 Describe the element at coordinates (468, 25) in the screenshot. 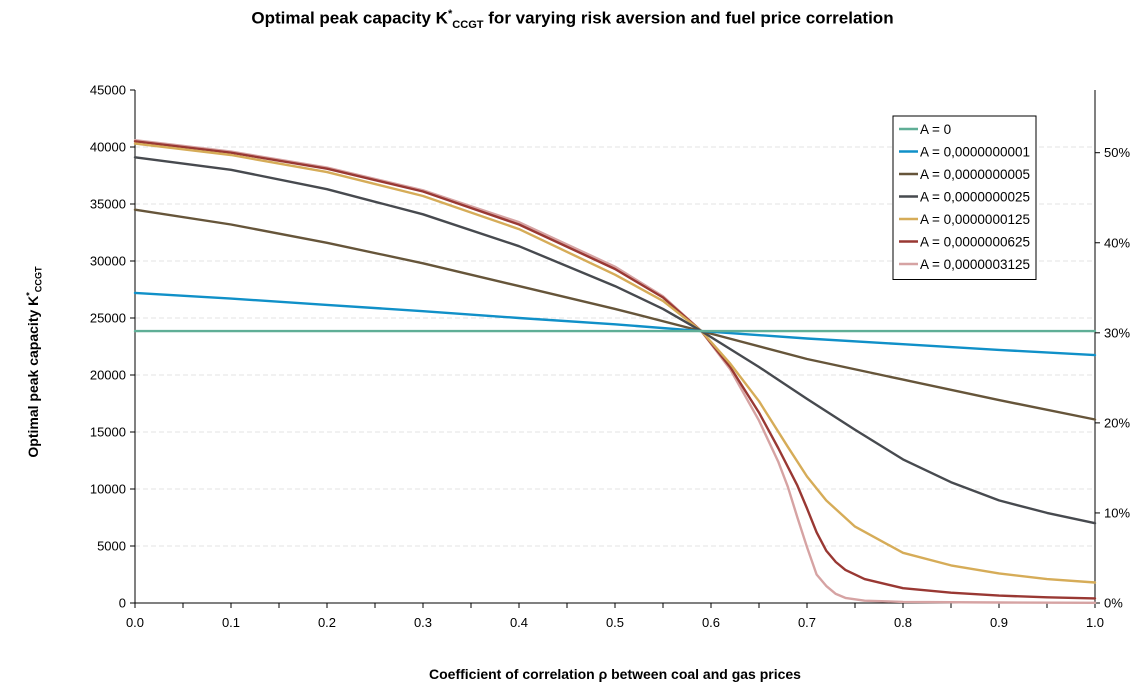

I see `chart-title-sub: CCGT` at that location.